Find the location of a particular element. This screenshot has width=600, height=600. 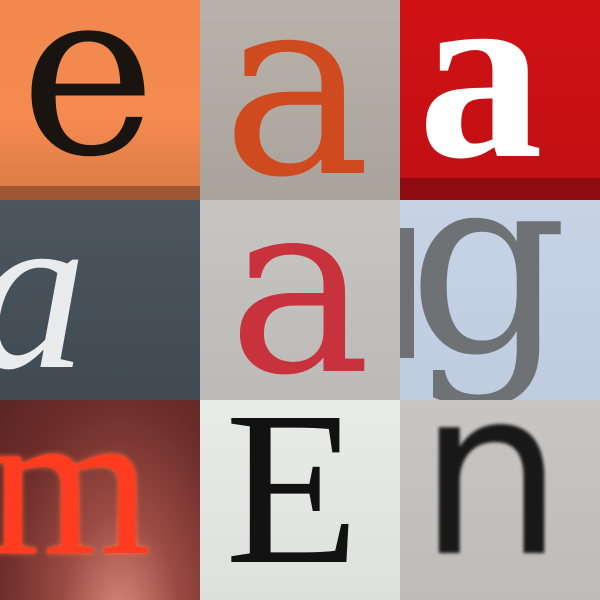

tile-3-red: a is located at coordinates (500, 100).